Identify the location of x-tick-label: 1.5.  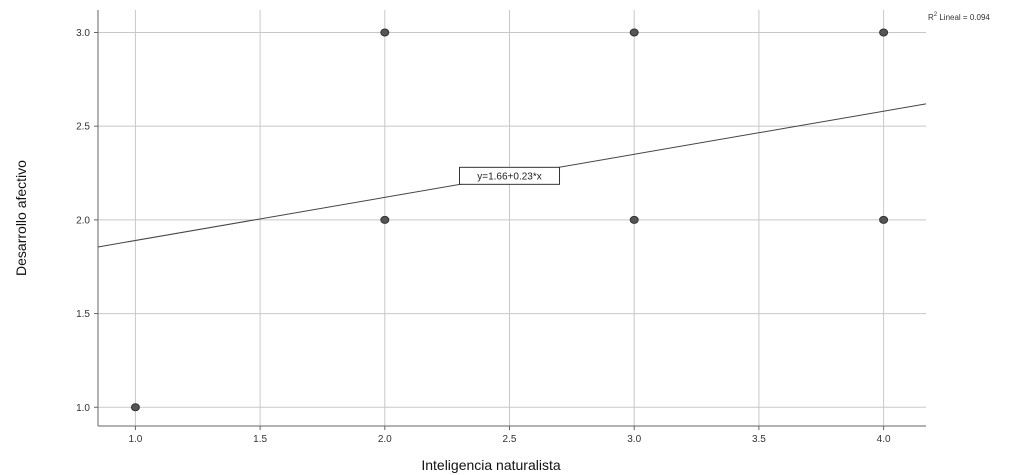
(260, 439).